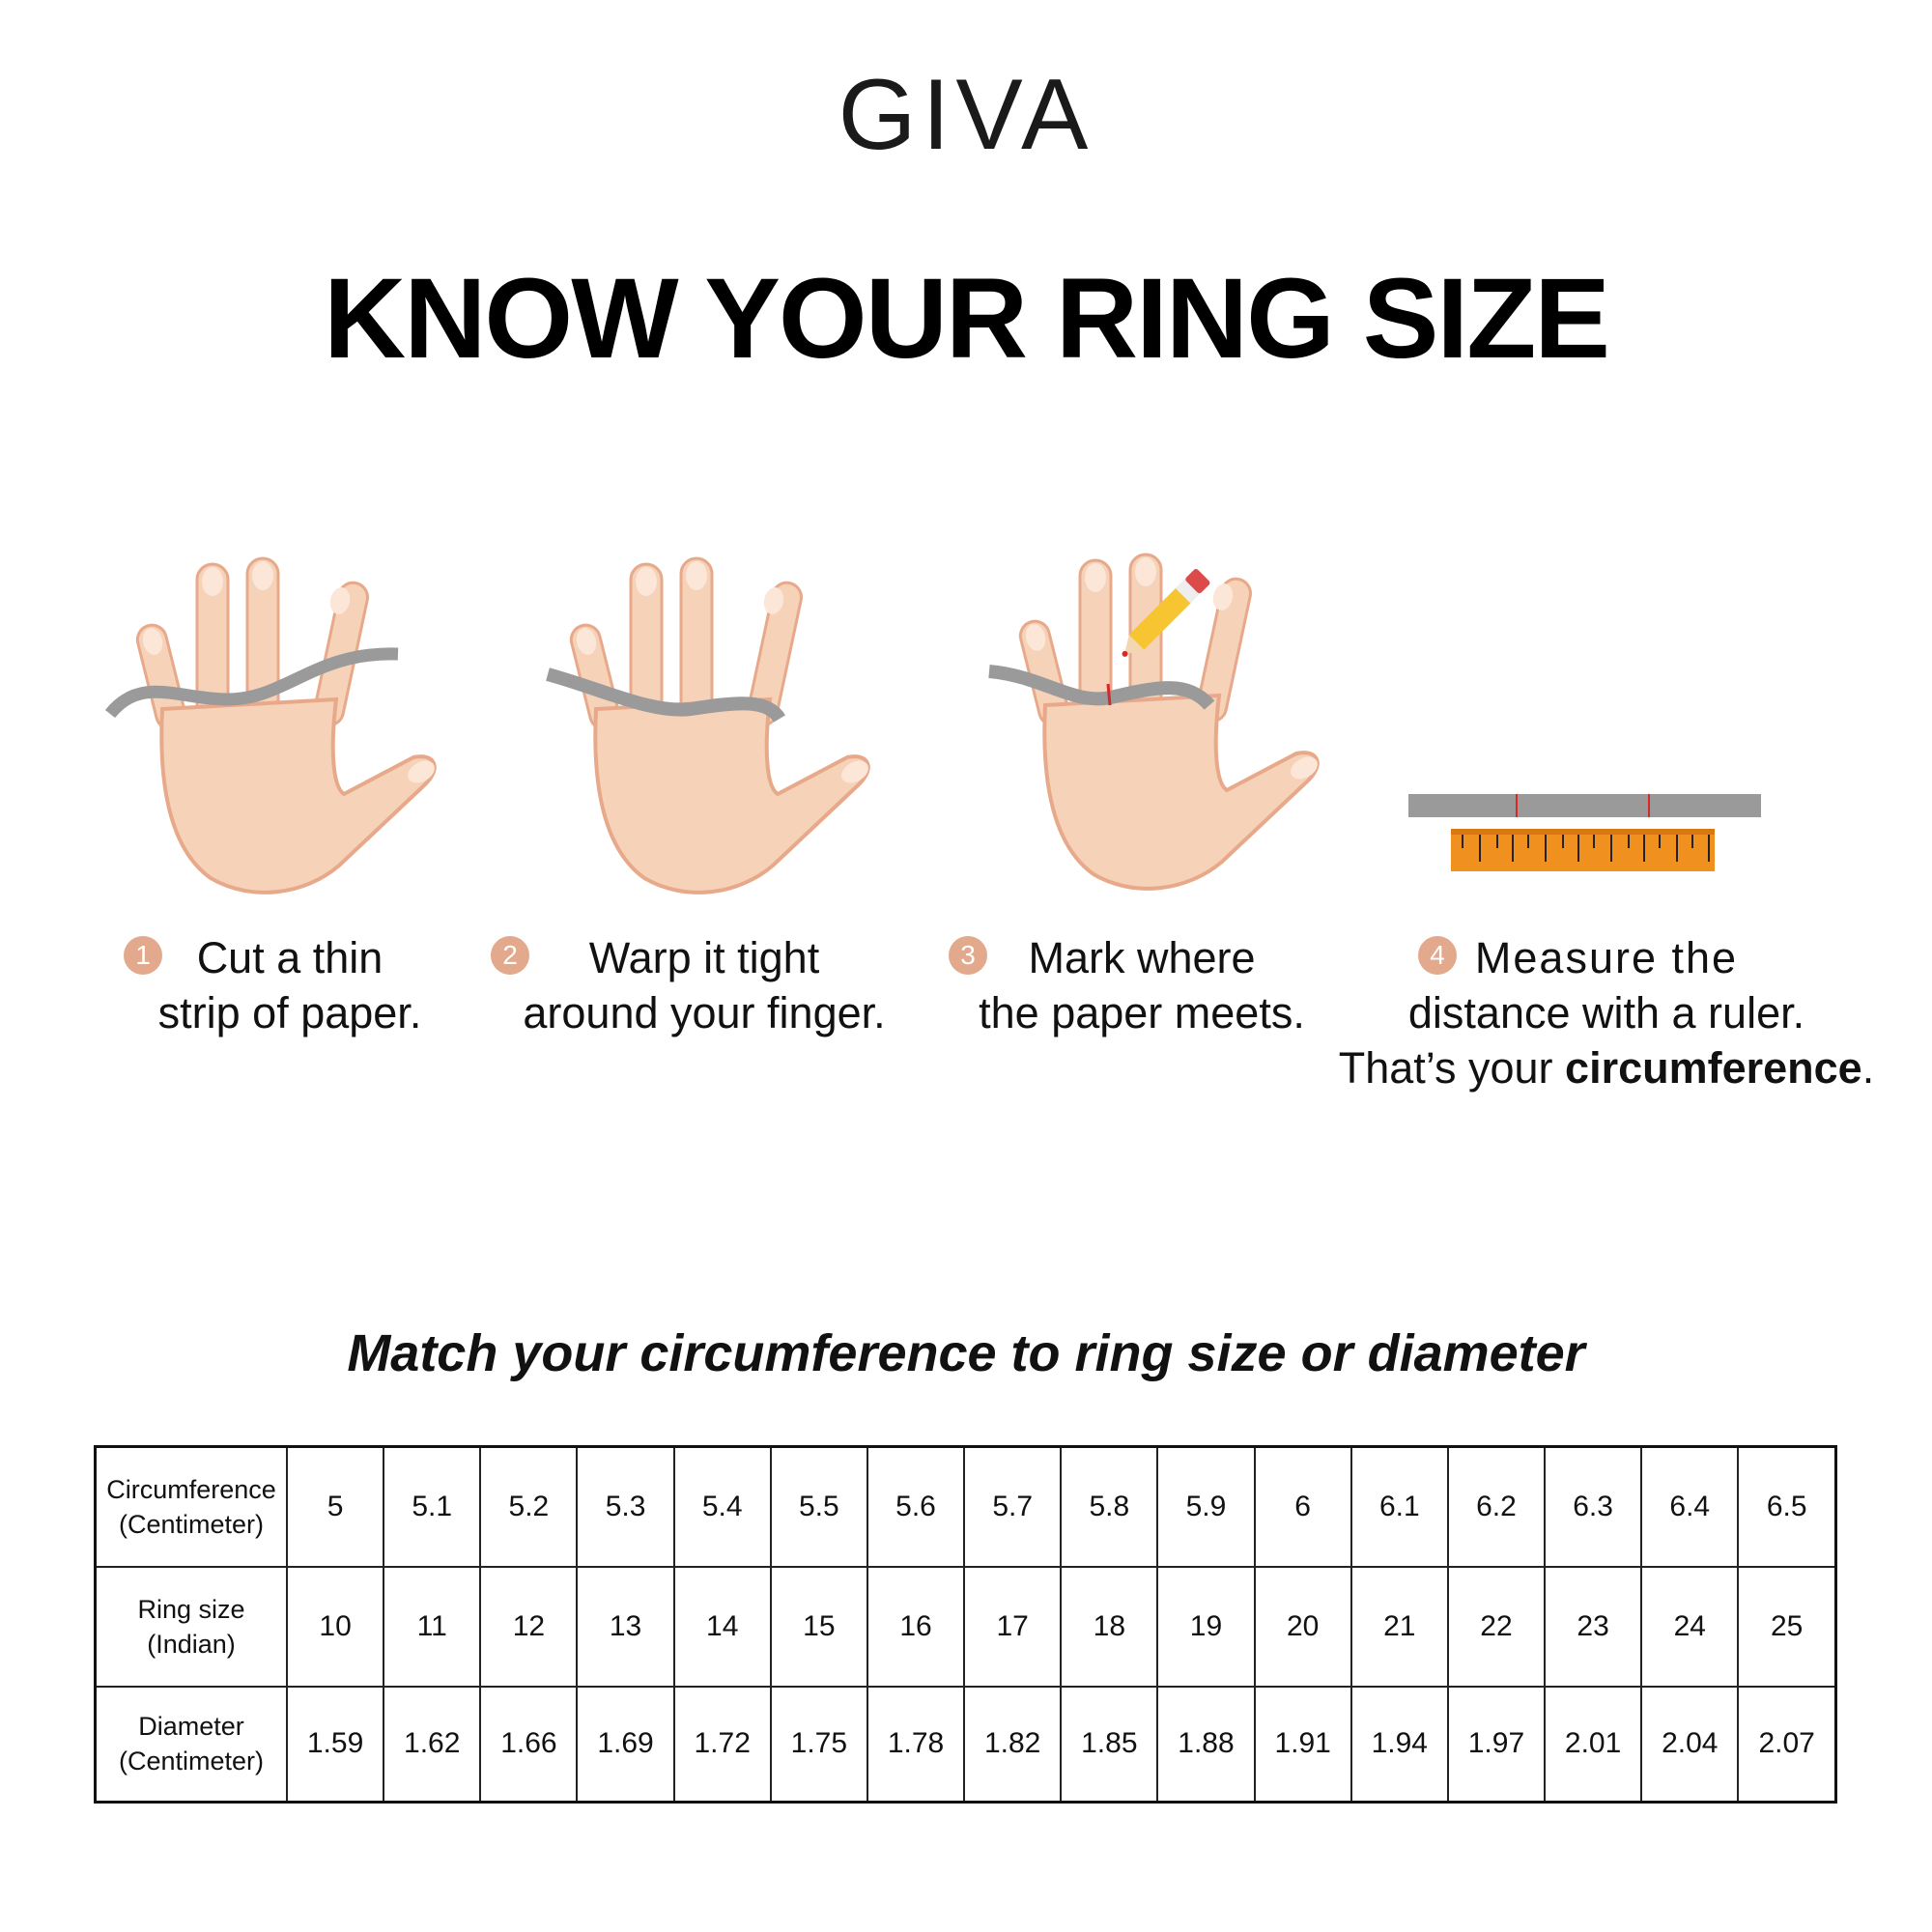 The width and height of the screenshot is (1932, 1932). I want to click on table-cell: 5, so click(335, 1506).